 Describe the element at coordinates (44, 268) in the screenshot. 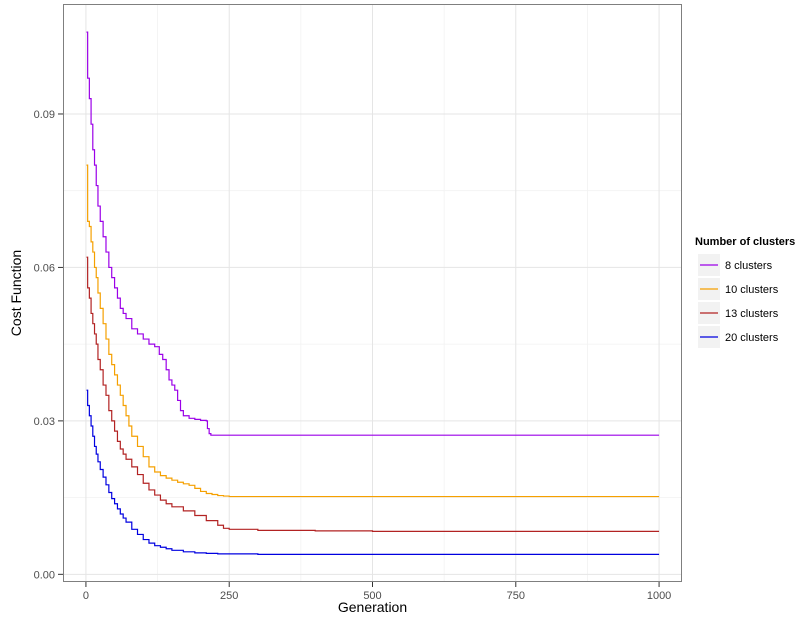

I see `y-tick-label: 0.06` at that location.